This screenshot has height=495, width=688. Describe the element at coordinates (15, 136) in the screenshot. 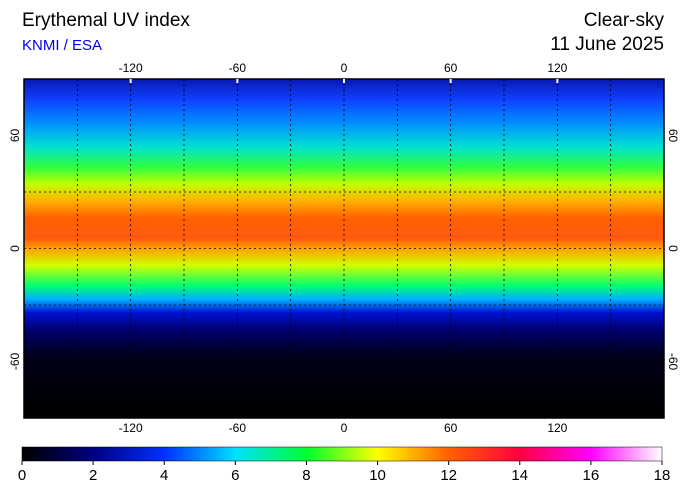

I see `lat-label-left: 60` at that location.